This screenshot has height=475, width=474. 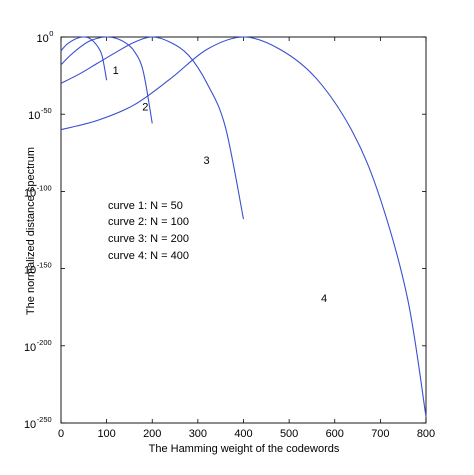 What do you see at coordinates (51, 33) in the screenshot?
I see `y-tick-exponent: 0` at bounding box center [51, 33].